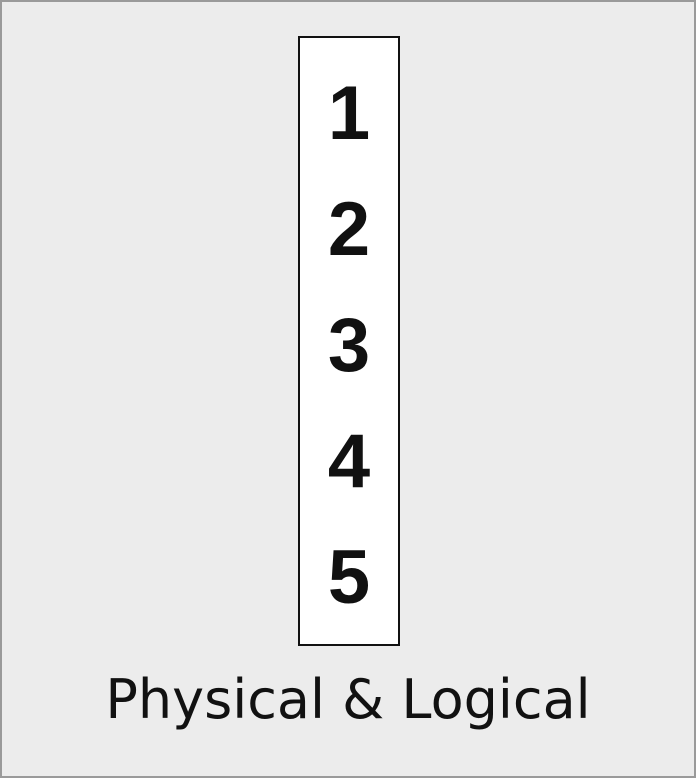  Describe the element at coordinates (349, 345) in the screenshot. I see `cell-3: 3` at that location.